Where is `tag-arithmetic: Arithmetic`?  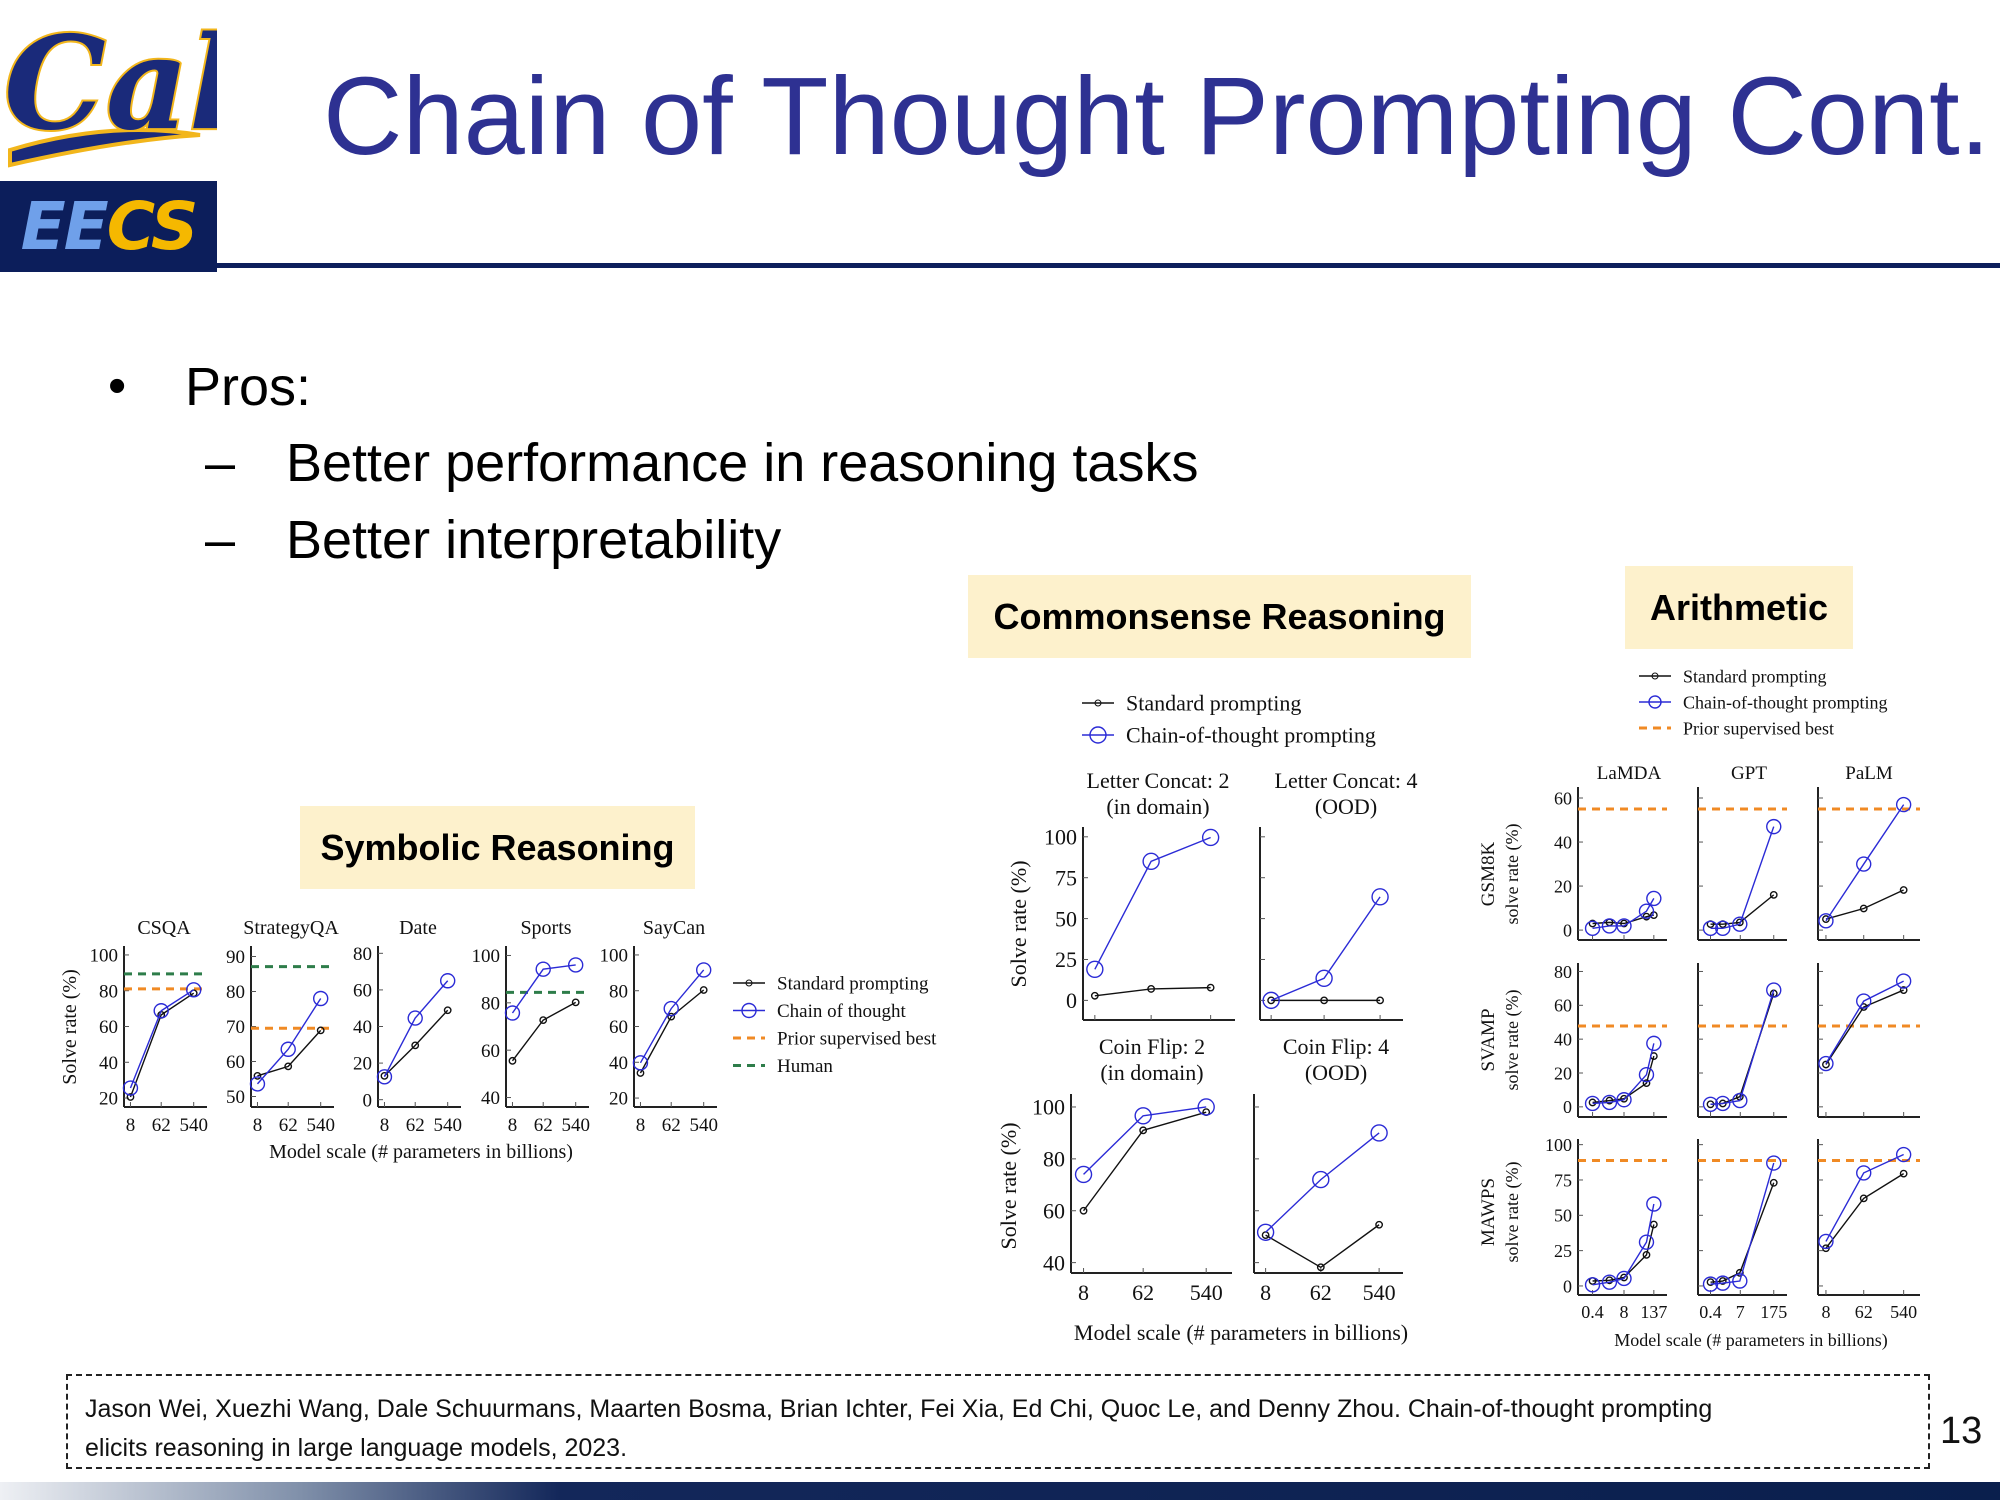 tag-arithmetic: Arithmetic is located at coordinates (1739, 607).